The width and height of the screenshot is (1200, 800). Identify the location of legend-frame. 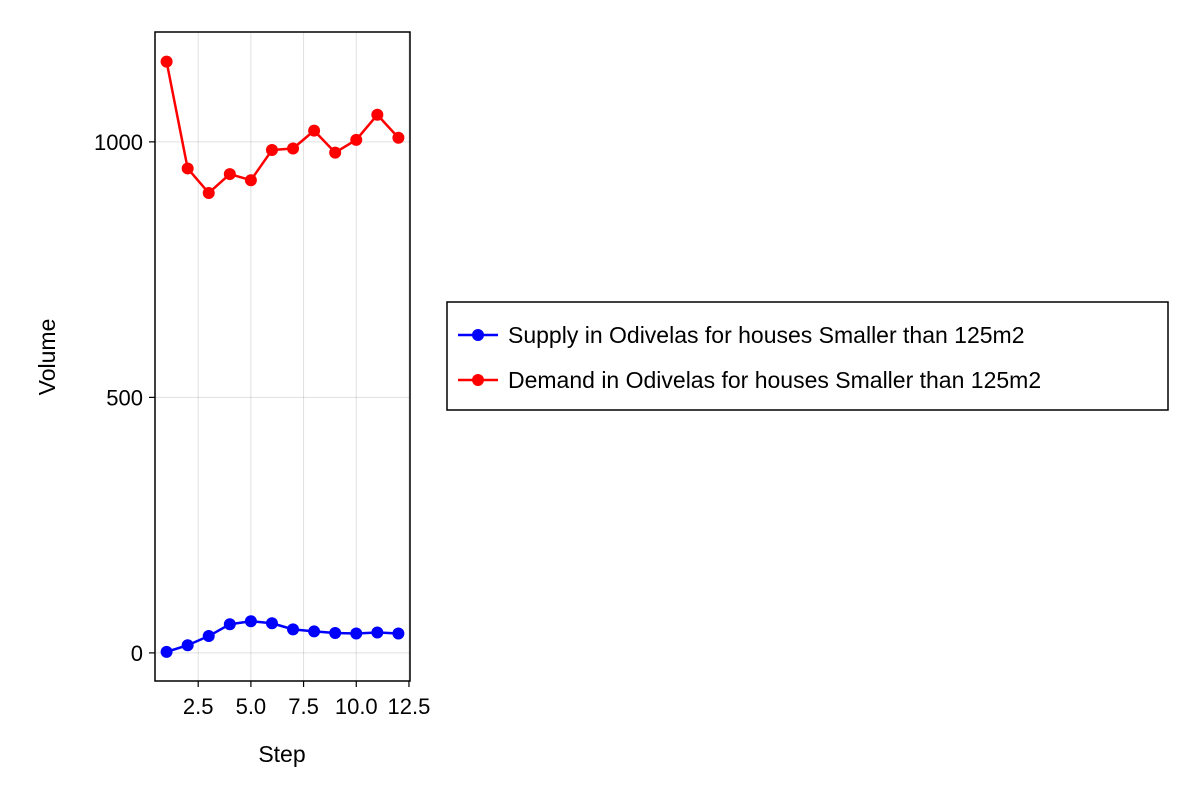
(807, 356).